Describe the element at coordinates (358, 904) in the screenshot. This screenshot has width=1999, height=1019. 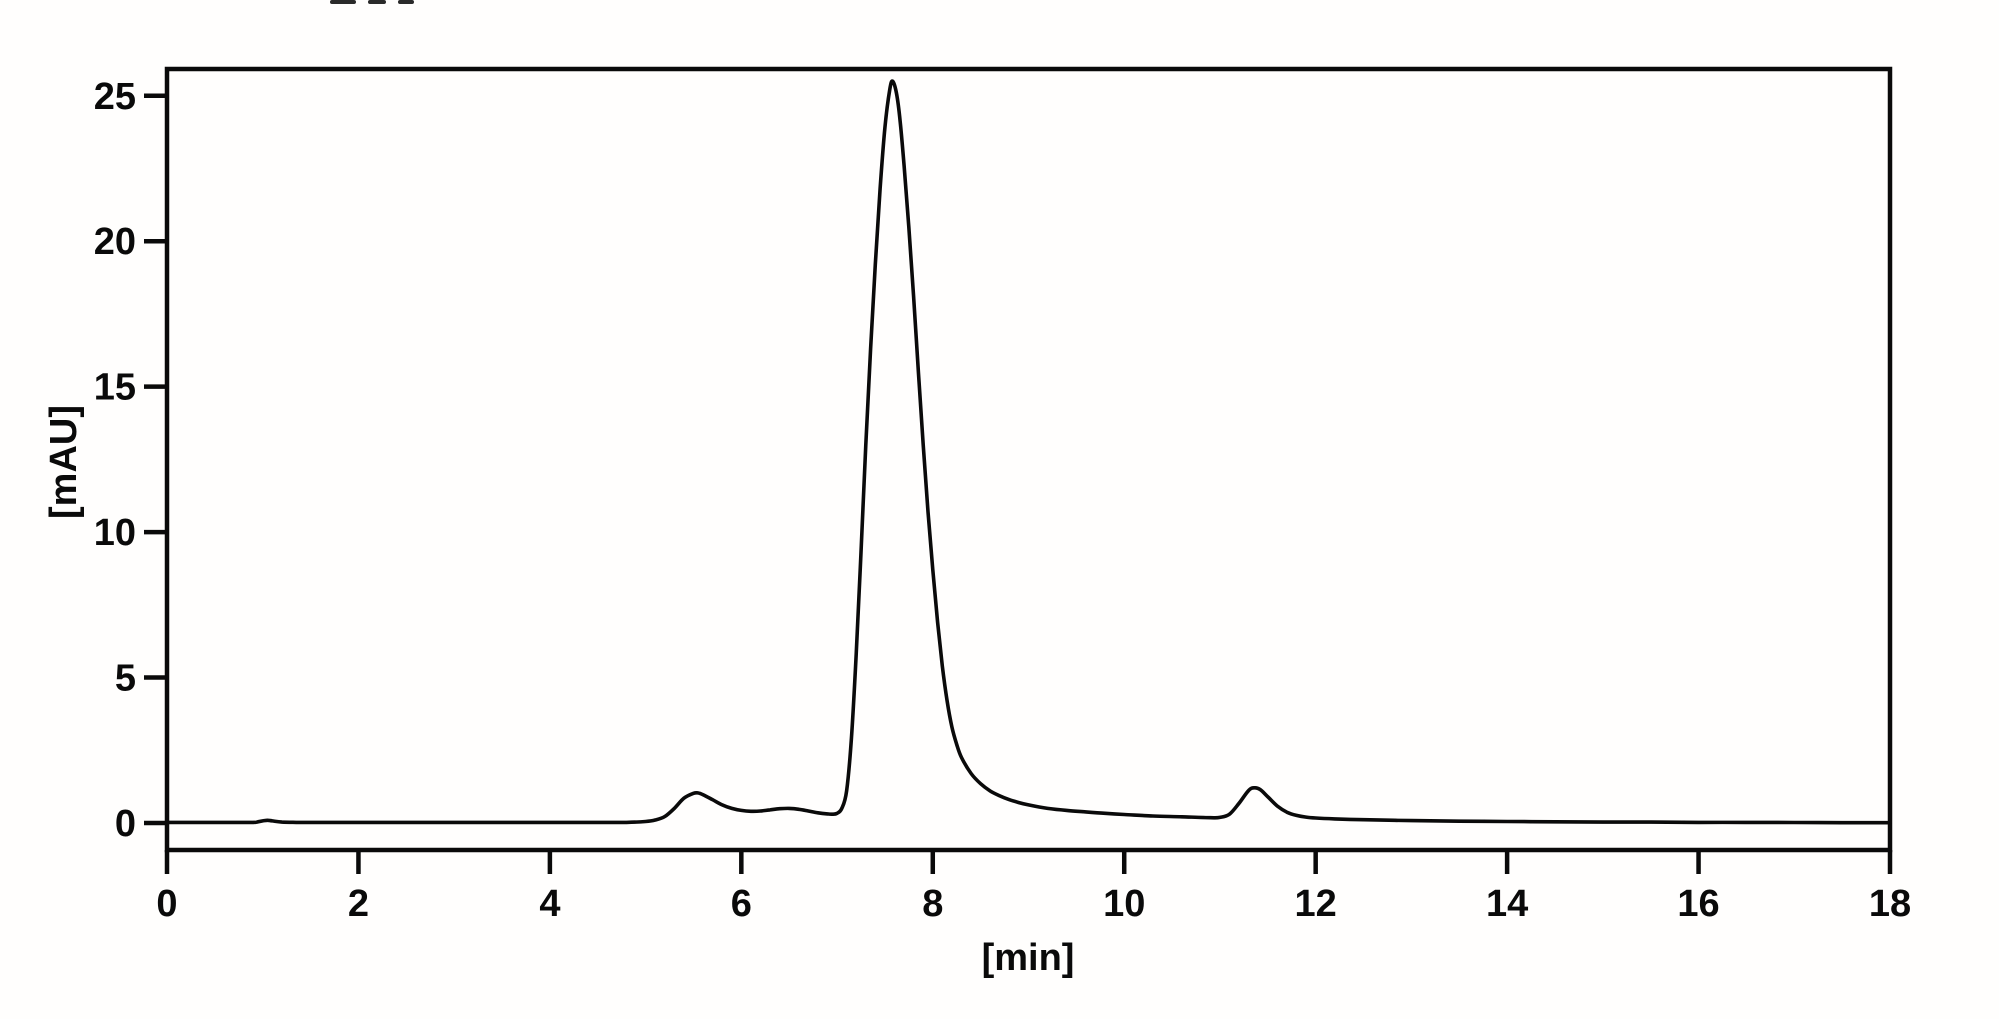
I see `x-tick-label: 2` at that location.